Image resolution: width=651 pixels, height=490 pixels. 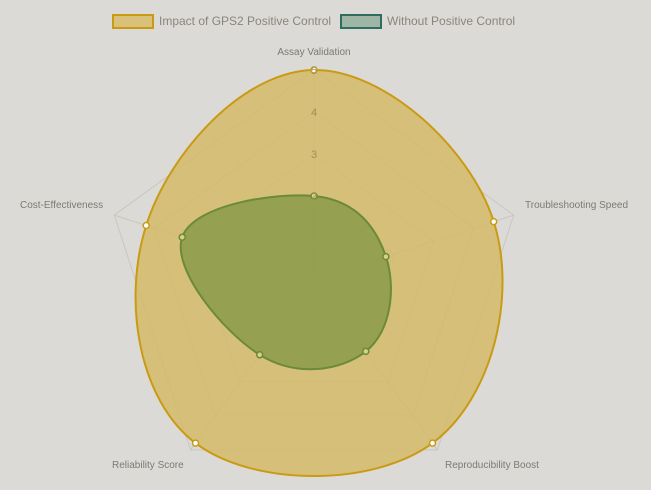 I want to click on axis-label-4: Reliability Score, so click(x=148, y=465).